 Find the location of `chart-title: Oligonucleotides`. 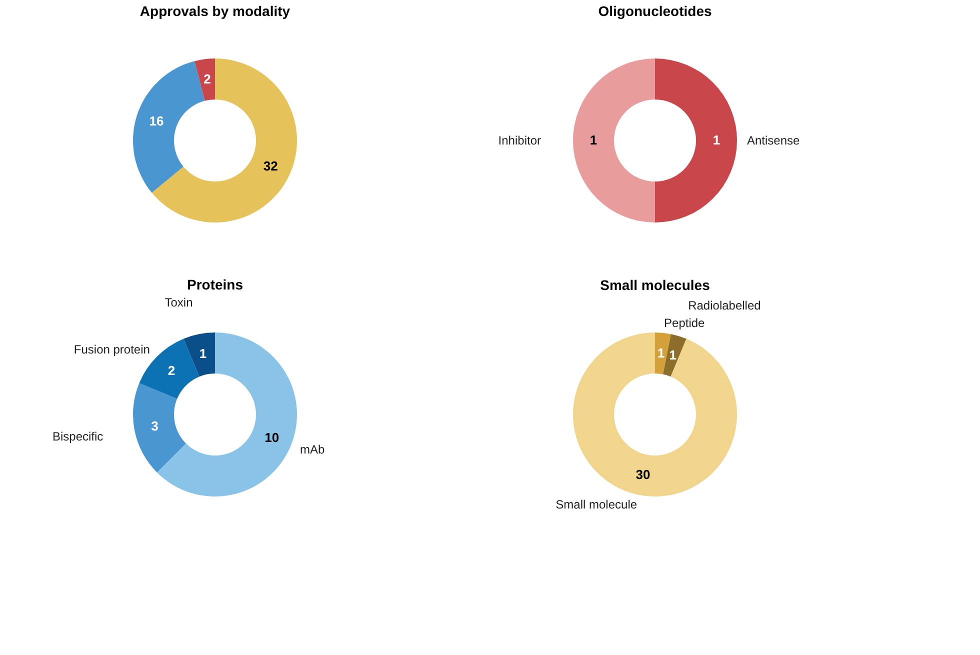

chart-title: Oligonucleotides is located at coordinates (655, 11).